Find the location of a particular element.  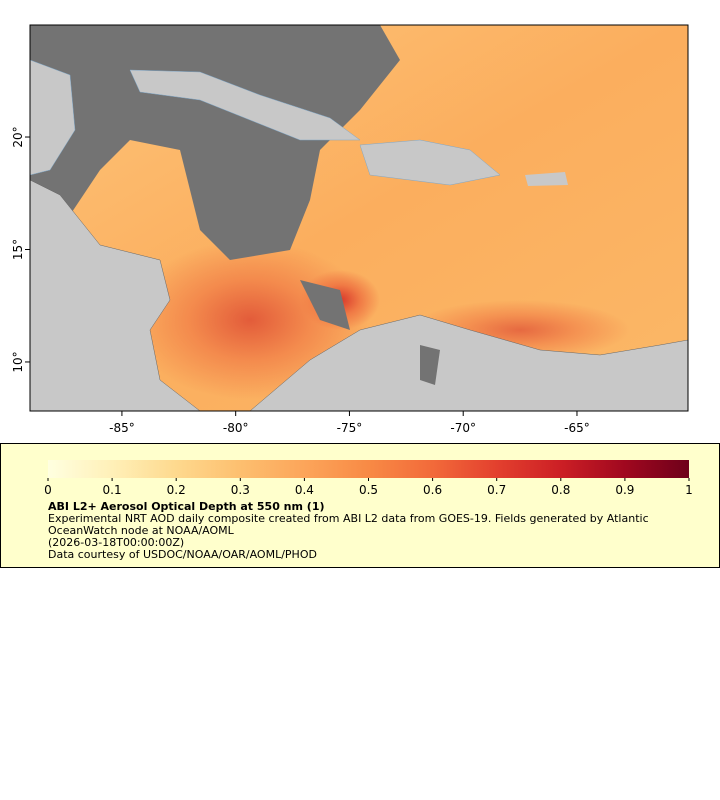

colorbar-tick-label: 0 is located at coordinates (48, 488).